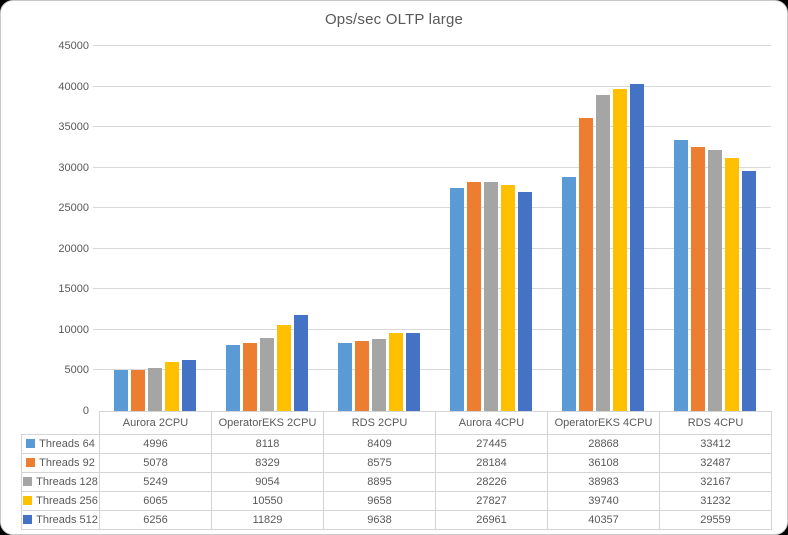 The width and height of the screenshot is (788, 535). I want to click on category-header-operatoreks-2cpu: OperatorEKS 2CPU, so click(267, 423).